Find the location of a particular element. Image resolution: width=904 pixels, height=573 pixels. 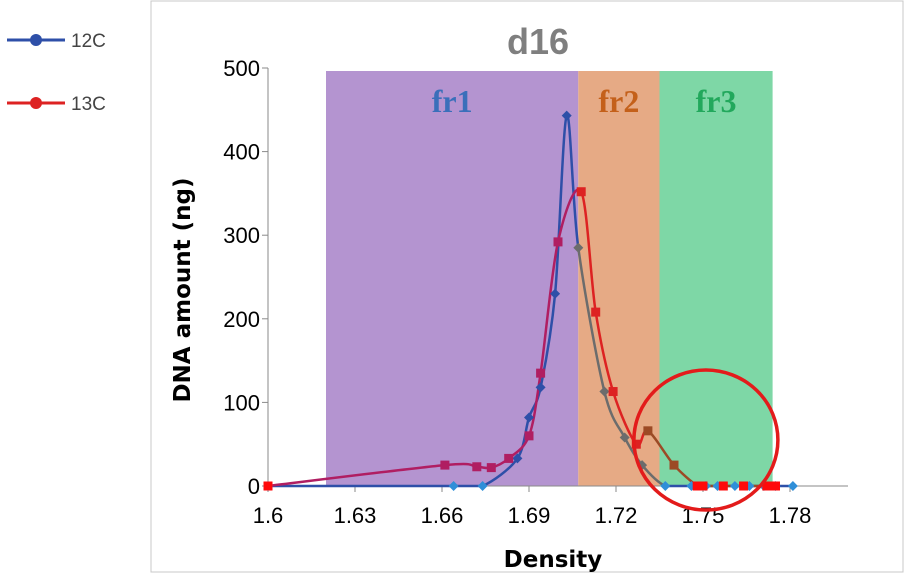

region-label-fr3: fr3 is located at coordinates (716, 101).